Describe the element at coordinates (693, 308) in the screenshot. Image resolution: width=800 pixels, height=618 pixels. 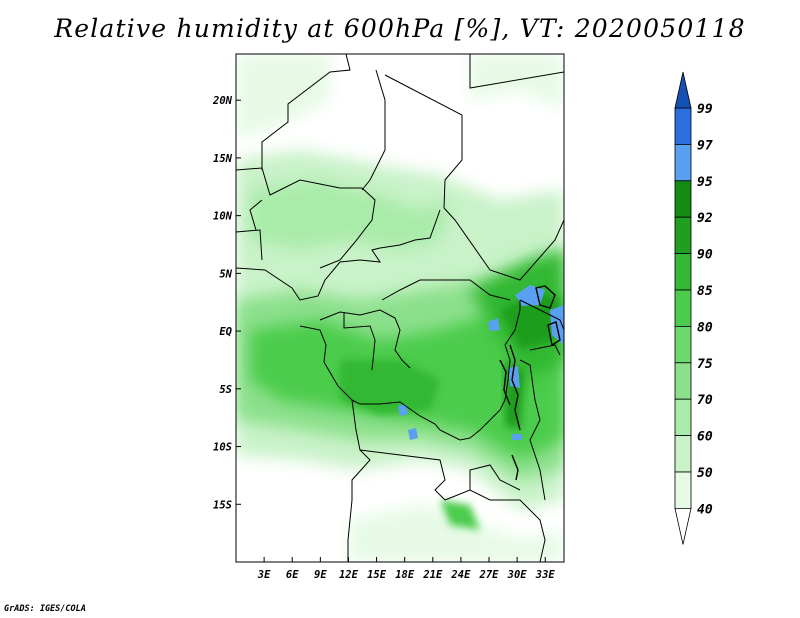
I see `colorbar: 99 97 95 92 90 85 80 75 70 60 50 40` at that location.